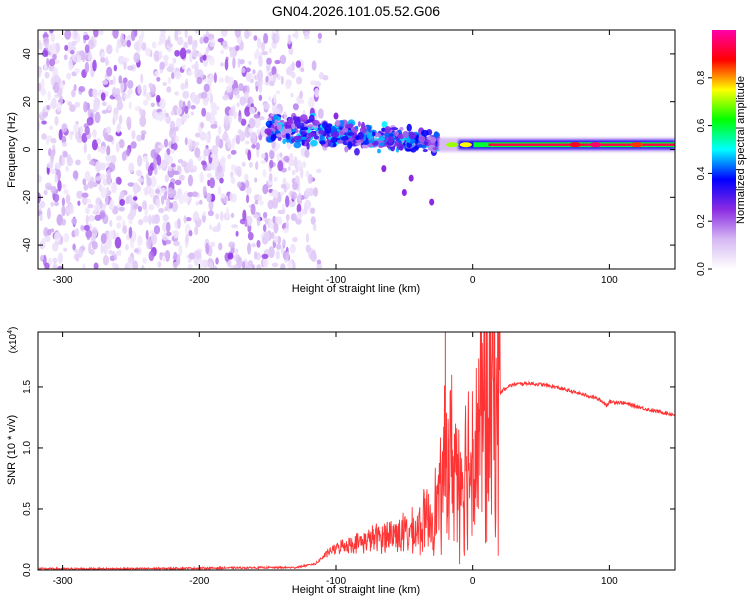 This screenshot has width=750, height=600. I want to click on carrier-hotspot, so click(465, 145).